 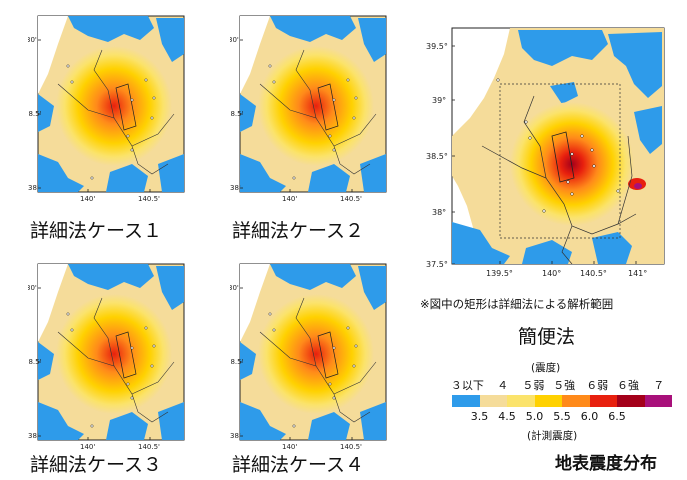 What do you see at coordinates (87, 447) in the screenshot?
I see `case-3-lon-tick-0: 140'` at bounding box center [87, 447].